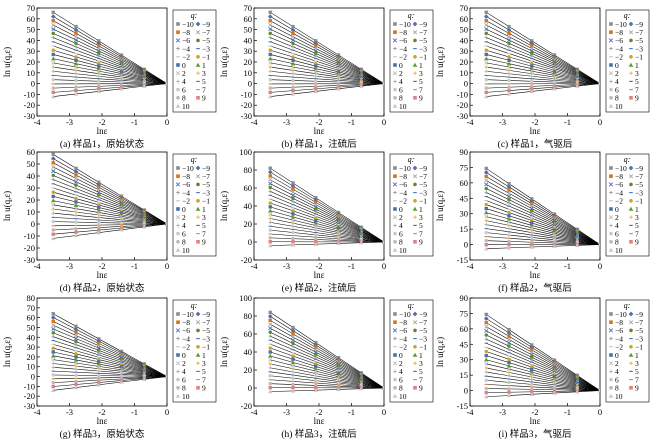 The height and width of the screenshot is (447, 650). I want to click on legend-label: −9, so click(639, 24).